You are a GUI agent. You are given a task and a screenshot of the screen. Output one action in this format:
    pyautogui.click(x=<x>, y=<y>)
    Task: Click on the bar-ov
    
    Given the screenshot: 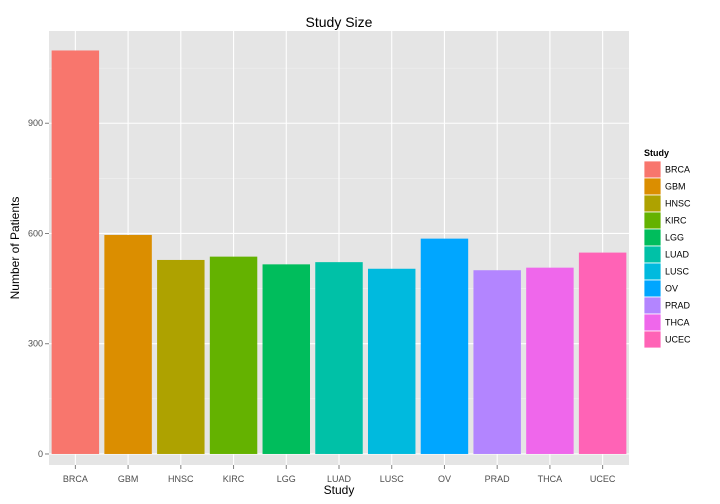 What is the action you would take?
    pyautogui.click(x=444, y=346)
    